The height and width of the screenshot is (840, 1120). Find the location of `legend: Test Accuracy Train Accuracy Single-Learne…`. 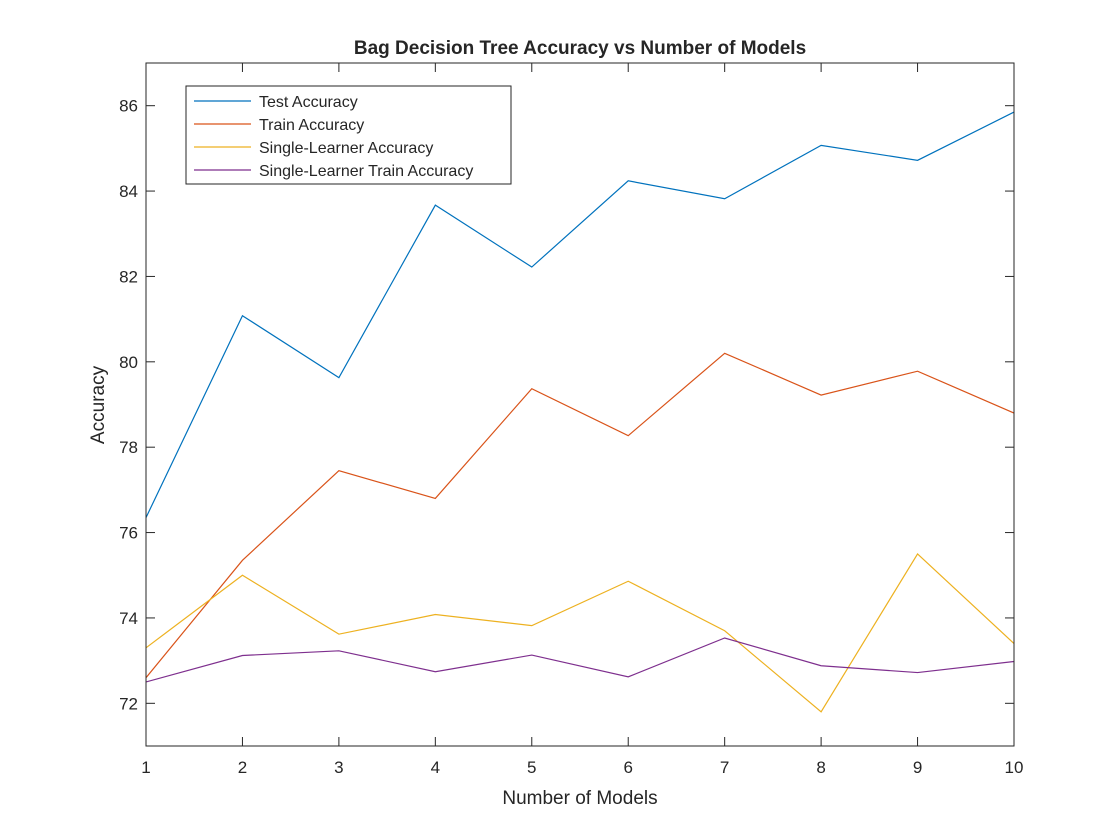

legend: Test Accuracy Train Accuracy Single-Learne… is located at coordinates (348, 135).